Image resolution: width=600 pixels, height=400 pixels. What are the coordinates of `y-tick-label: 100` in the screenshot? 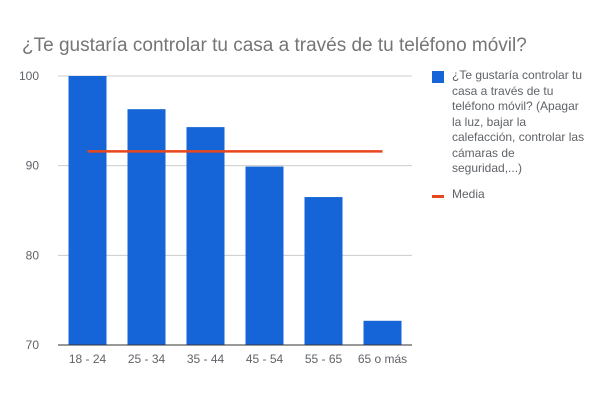 It's located at (29, 76).